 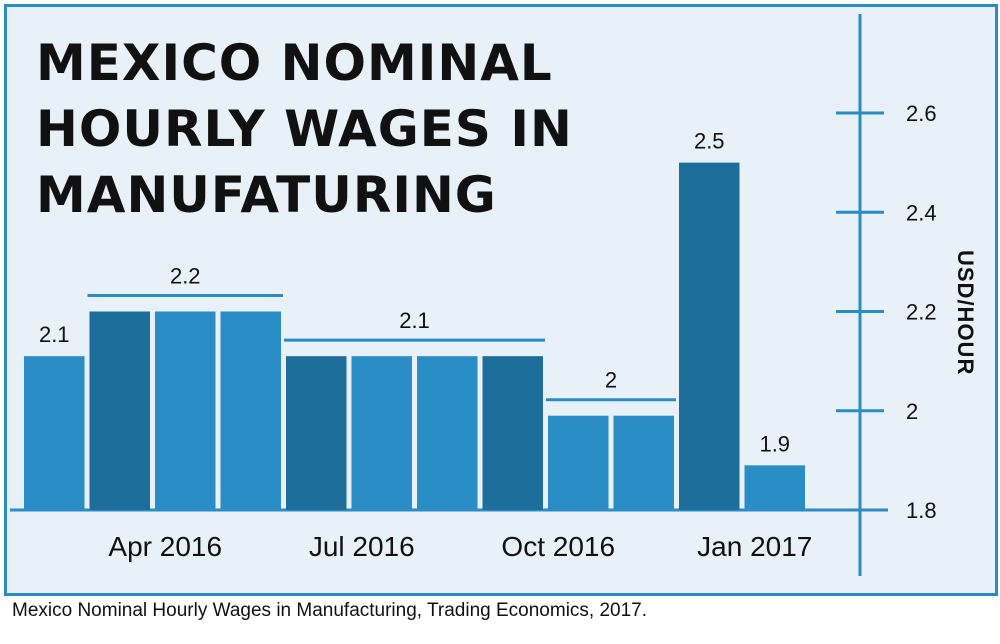 I want to click on data-label: 2.5, so click(x=709, y=141).